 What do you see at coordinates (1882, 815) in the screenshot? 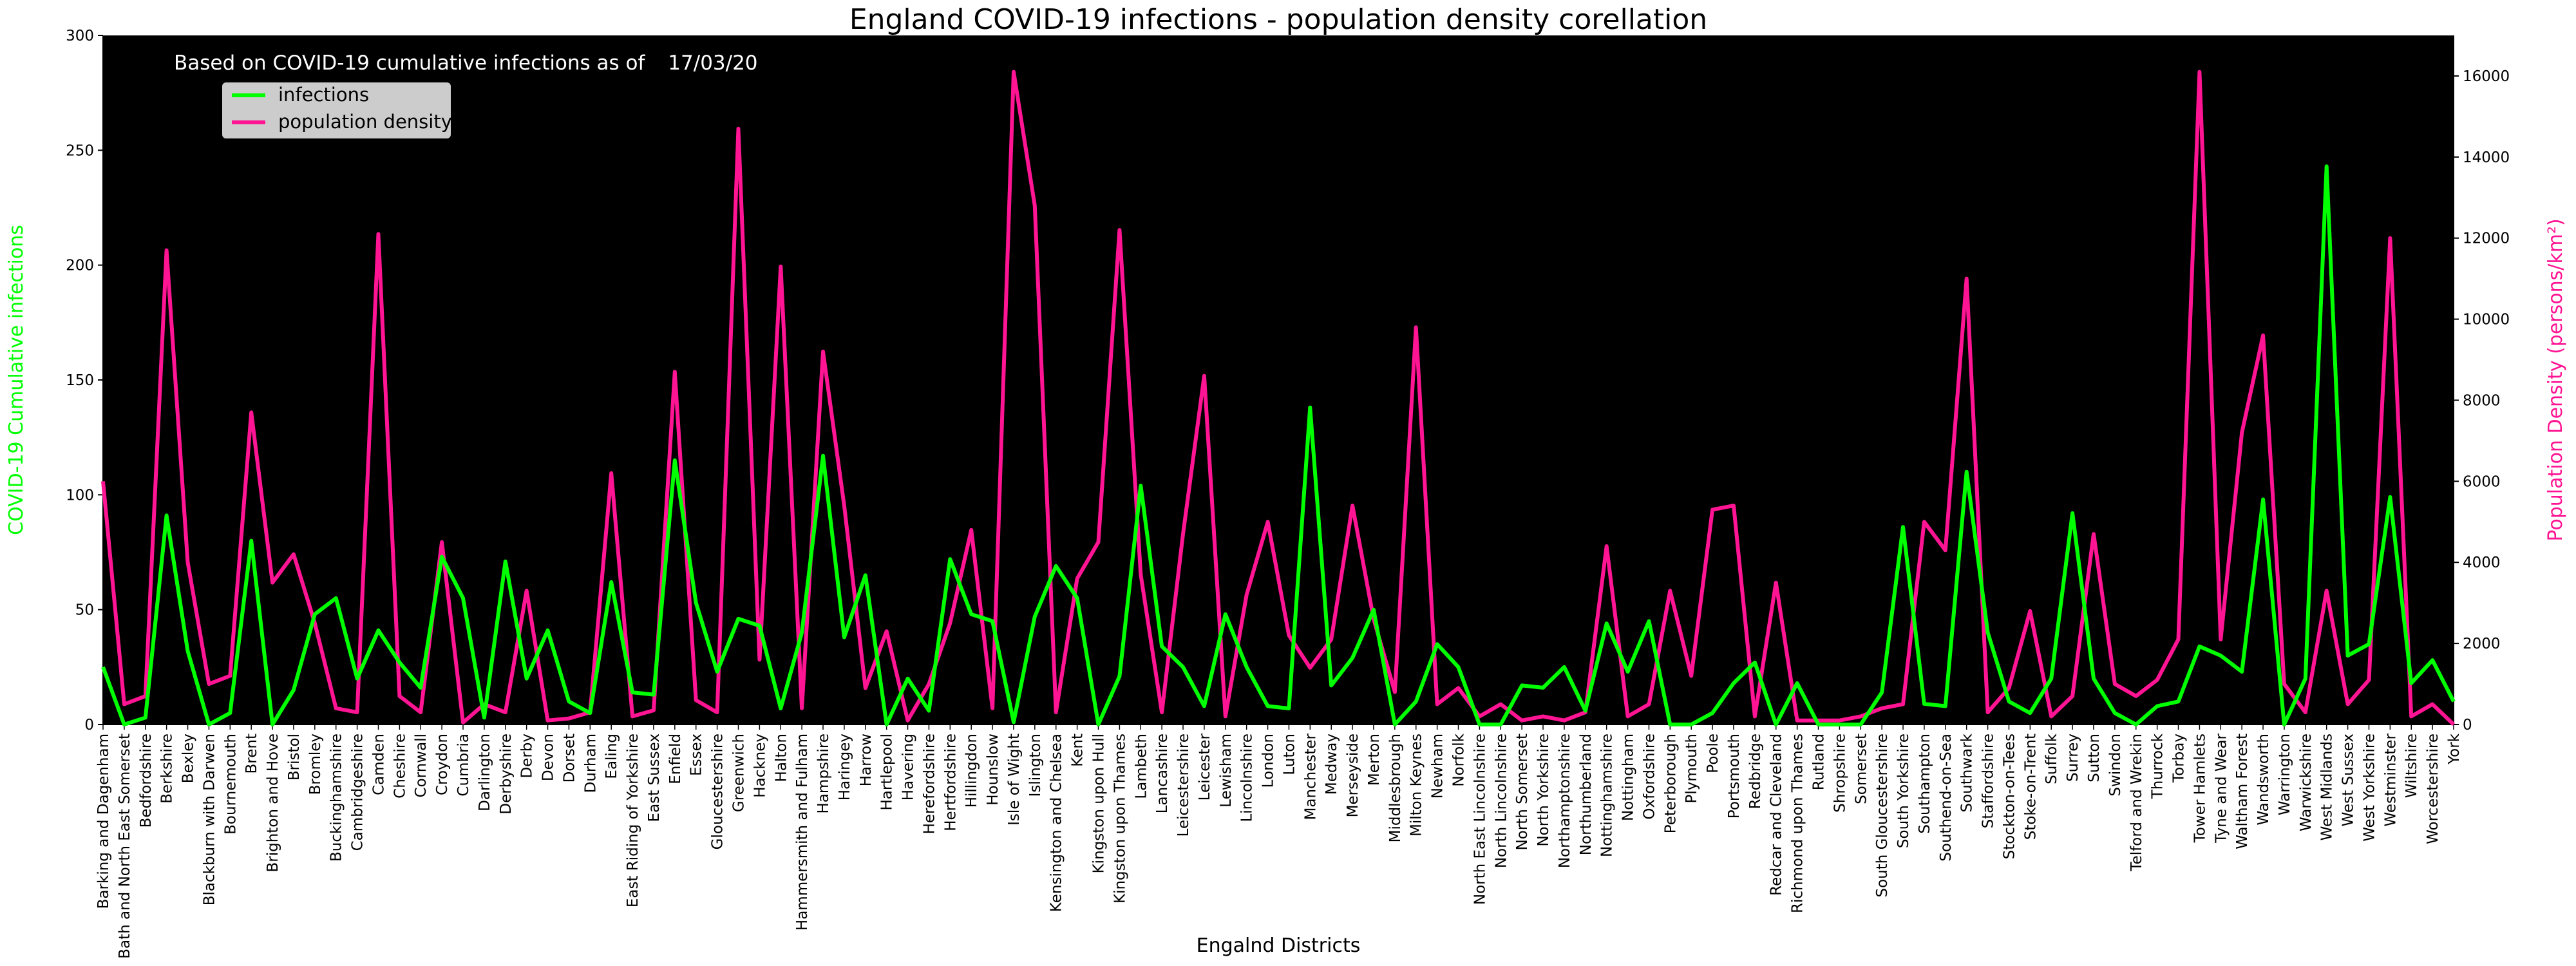
I see `x-axis-tick-label: South Gloucestershire` at bounding box center [1882, 815].